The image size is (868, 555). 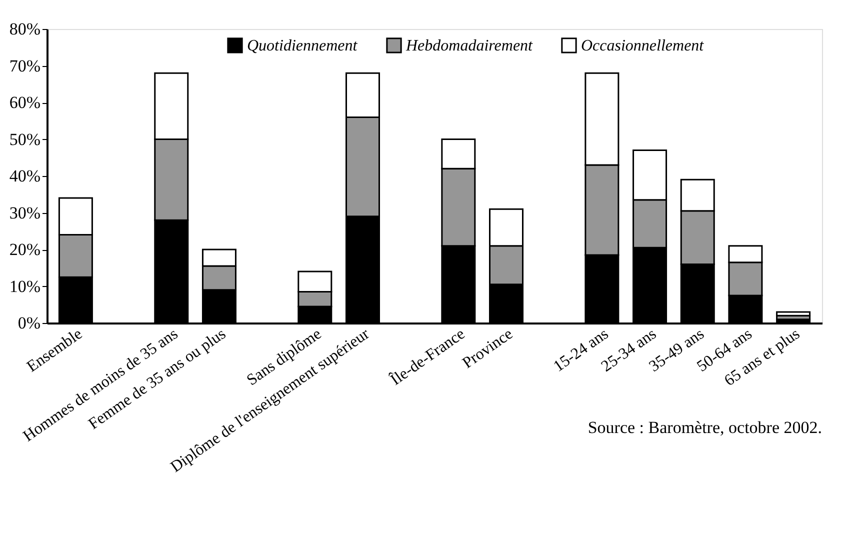 I want to click on y-tick-label: 10%, so click(x=24, y=286).